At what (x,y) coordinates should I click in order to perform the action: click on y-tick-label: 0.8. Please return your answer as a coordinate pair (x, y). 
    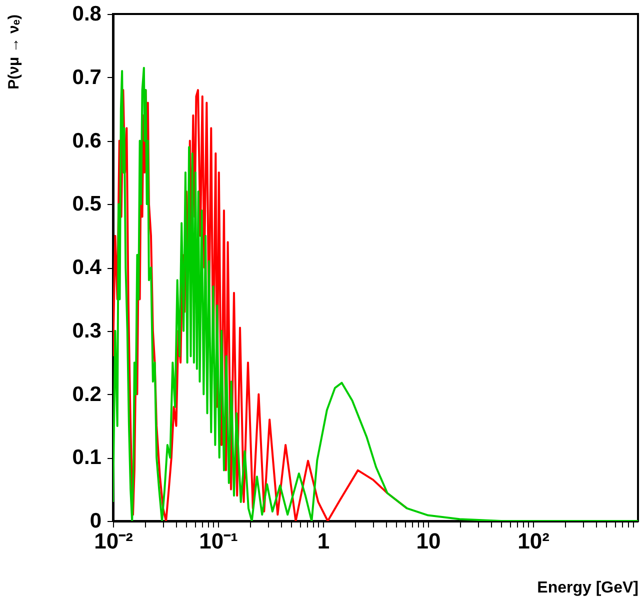
    Looking at the image, I should click on (87, 14).